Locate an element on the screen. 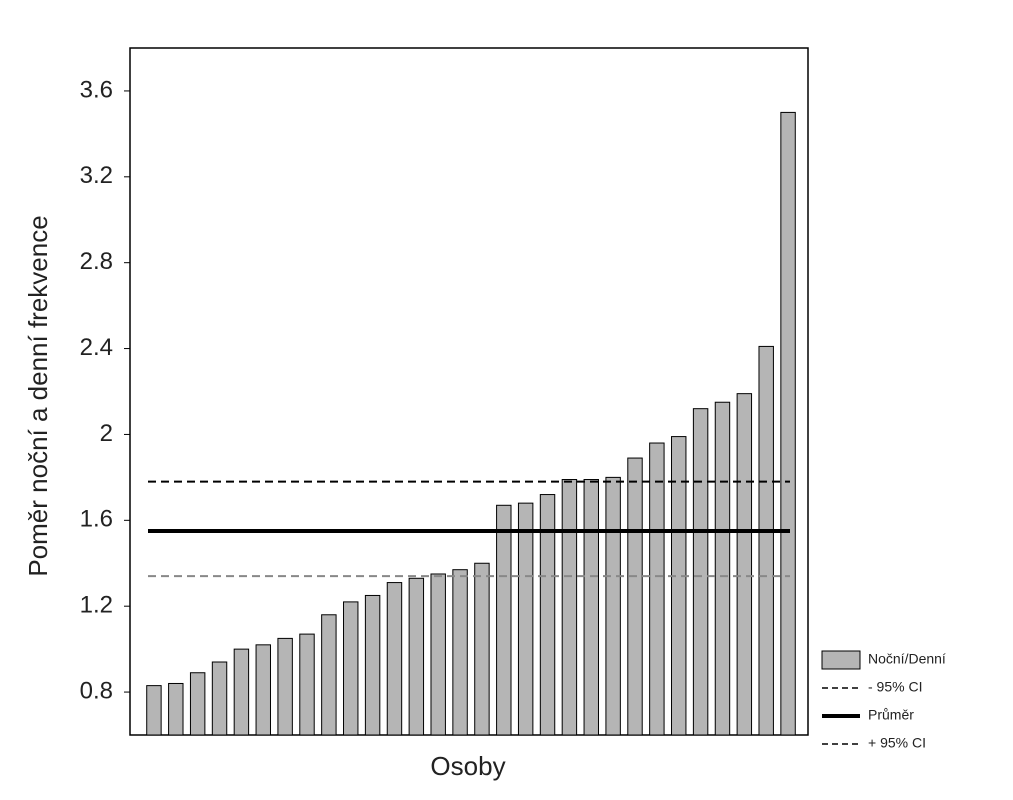 This screenshot has height=800, width=1013. y-tick-label: 0.8 is located at coordinates (96, 690).